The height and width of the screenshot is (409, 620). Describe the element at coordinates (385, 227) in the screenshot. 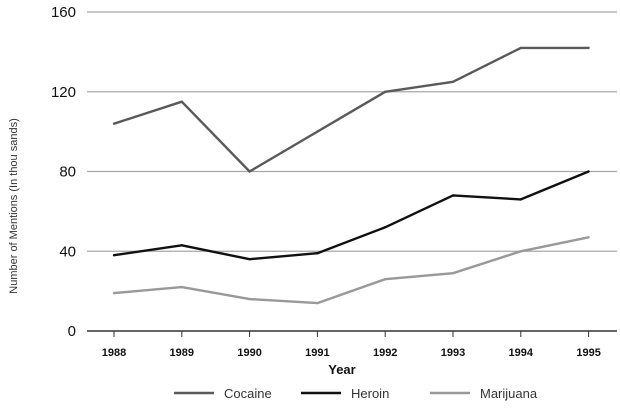

I see `data-point-heroin-1992` at that location.